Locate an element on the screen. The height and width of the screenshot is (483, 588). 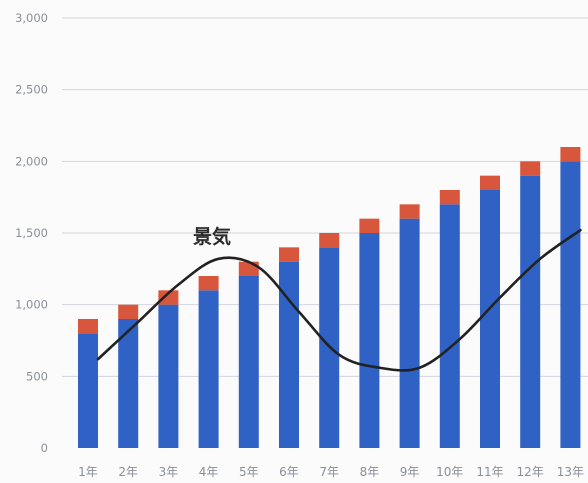
y-tick-label: 500 is located at coordinates (37, 376).